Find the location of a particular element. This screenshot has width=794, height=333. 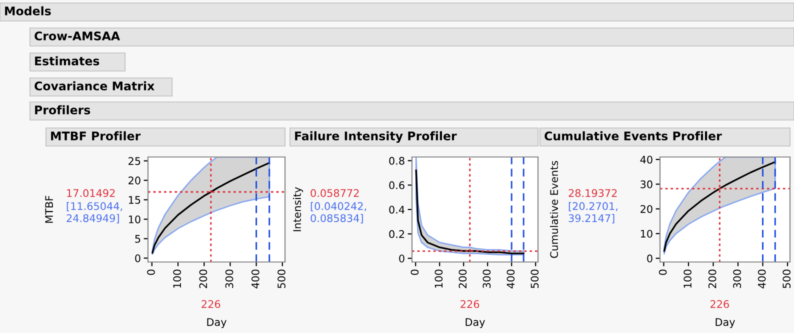

text: Estimates is located at coordinates (67, 61).